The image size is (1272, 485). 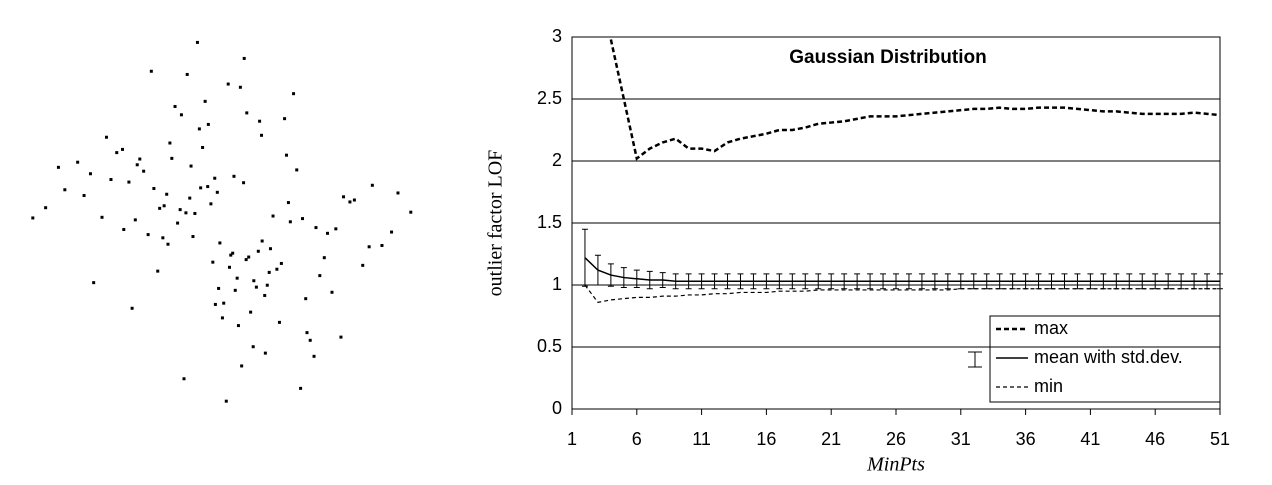 I want to click on chart-title: Gaussian Distribution, so click(x=887, y=57).